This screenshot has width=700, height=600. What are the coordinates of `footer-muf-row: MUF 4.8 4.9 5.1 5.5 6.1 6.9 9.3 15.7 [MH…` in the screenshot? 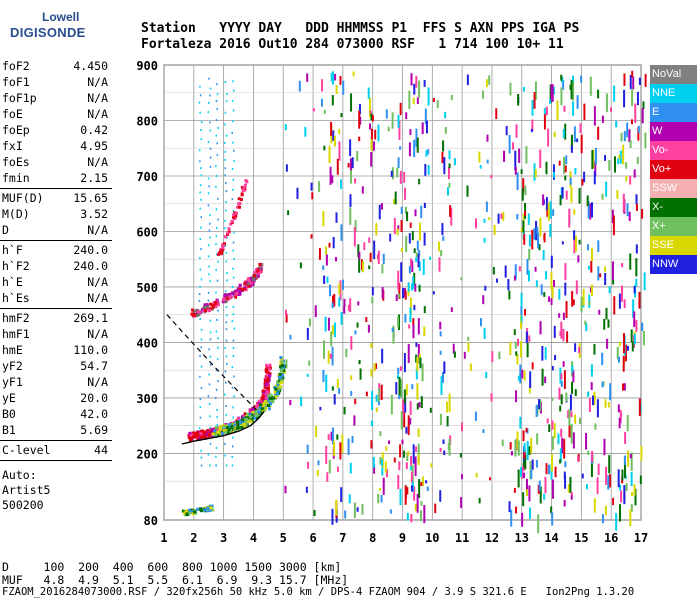 It's located at (175, 580).